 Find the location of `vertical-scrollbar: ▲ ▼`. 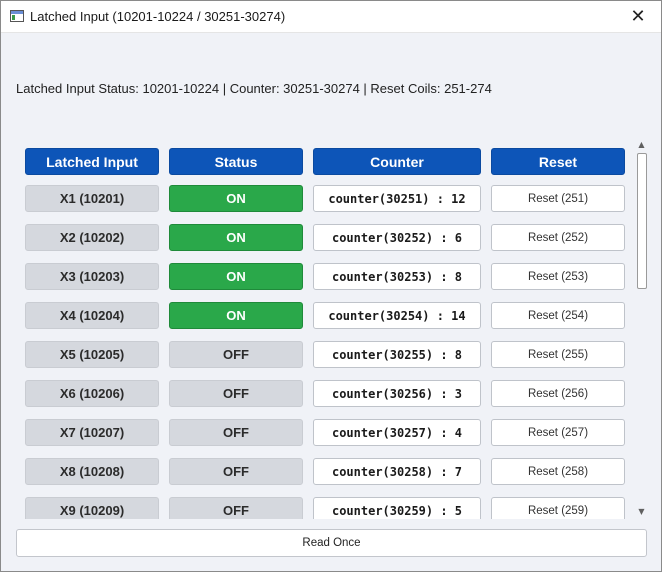

vertical-scrollbar: ▲ ▼ is located at coordinates (641, 328).